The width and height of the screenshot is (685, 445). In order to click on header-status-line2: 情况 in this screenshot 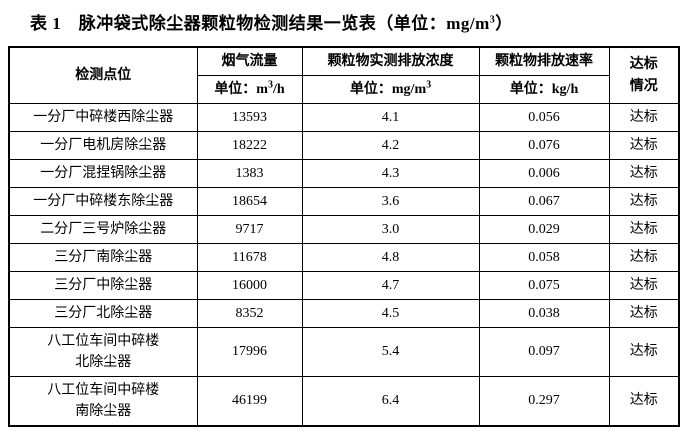, I will do `click(643, 86)`.